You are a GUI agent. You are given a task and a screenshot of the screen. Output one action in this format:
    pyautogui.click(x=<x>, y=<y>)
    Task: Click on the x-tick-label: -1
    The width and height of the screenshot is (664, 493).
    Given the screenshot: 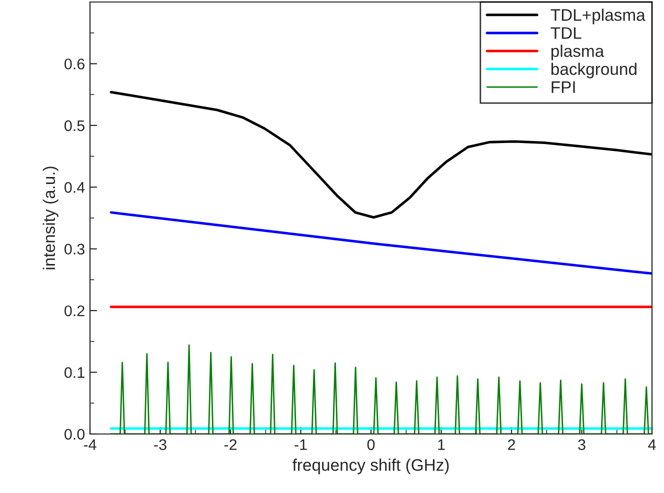 What is the action you would take?
    pyautogui.click(x=300, y=444)
    